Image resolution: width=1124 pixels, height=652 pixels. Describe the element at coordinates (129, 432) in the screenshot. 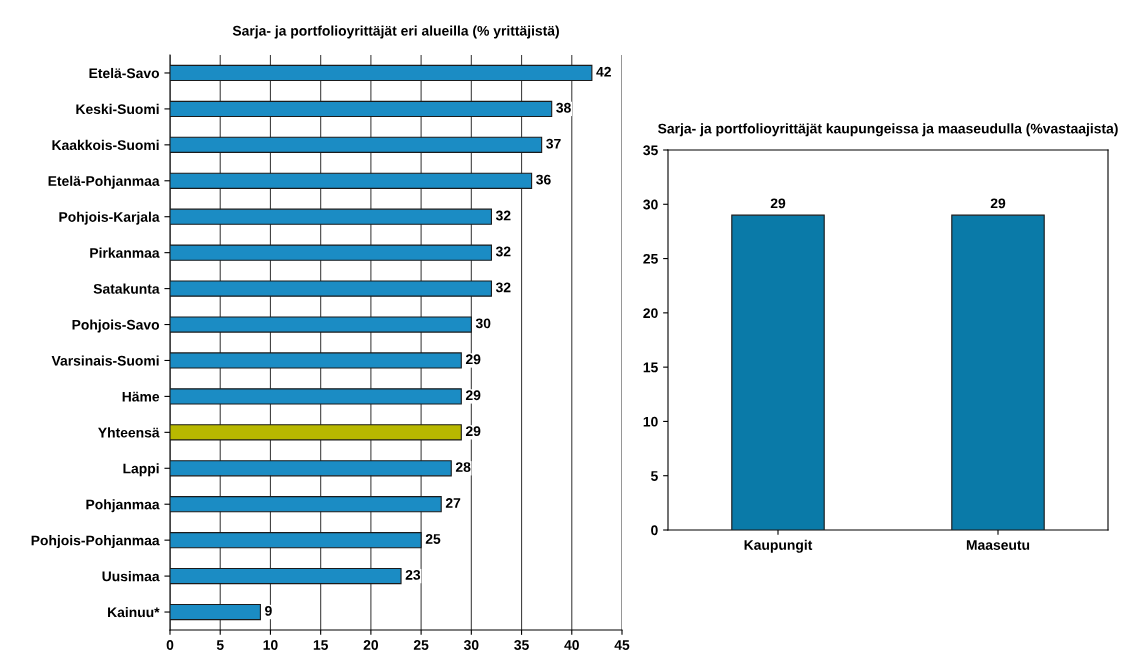

I see `y-tick-label: Yhteensä` at that location.